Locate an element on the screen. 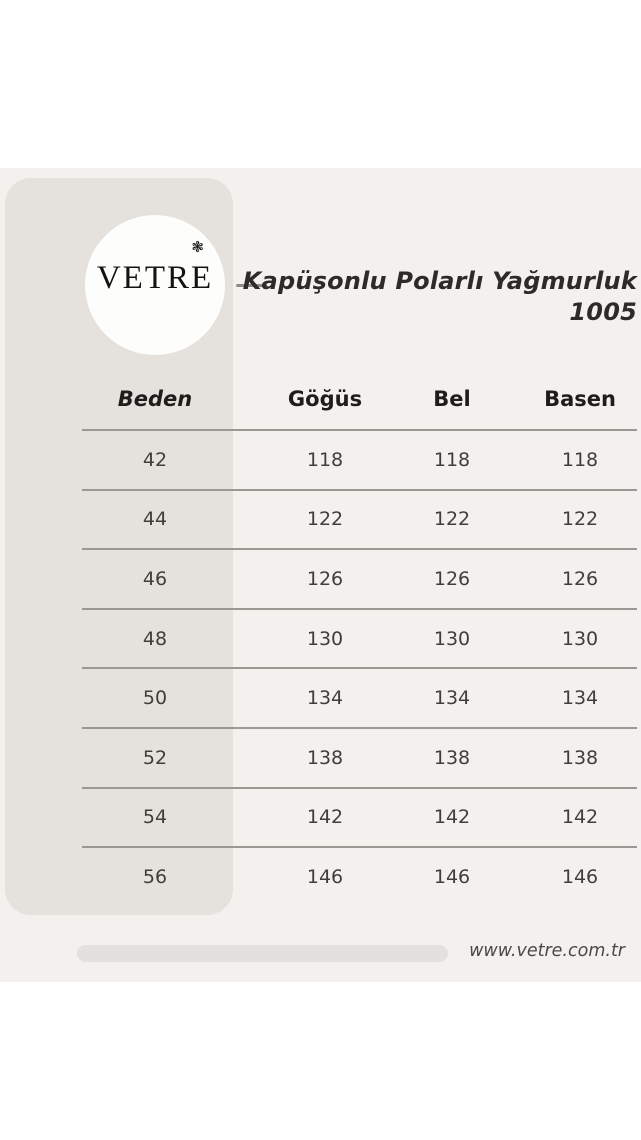 The height and width of the screenshot is (1140, 641). cell-basen: 146 is located at coordinates (580, 876).